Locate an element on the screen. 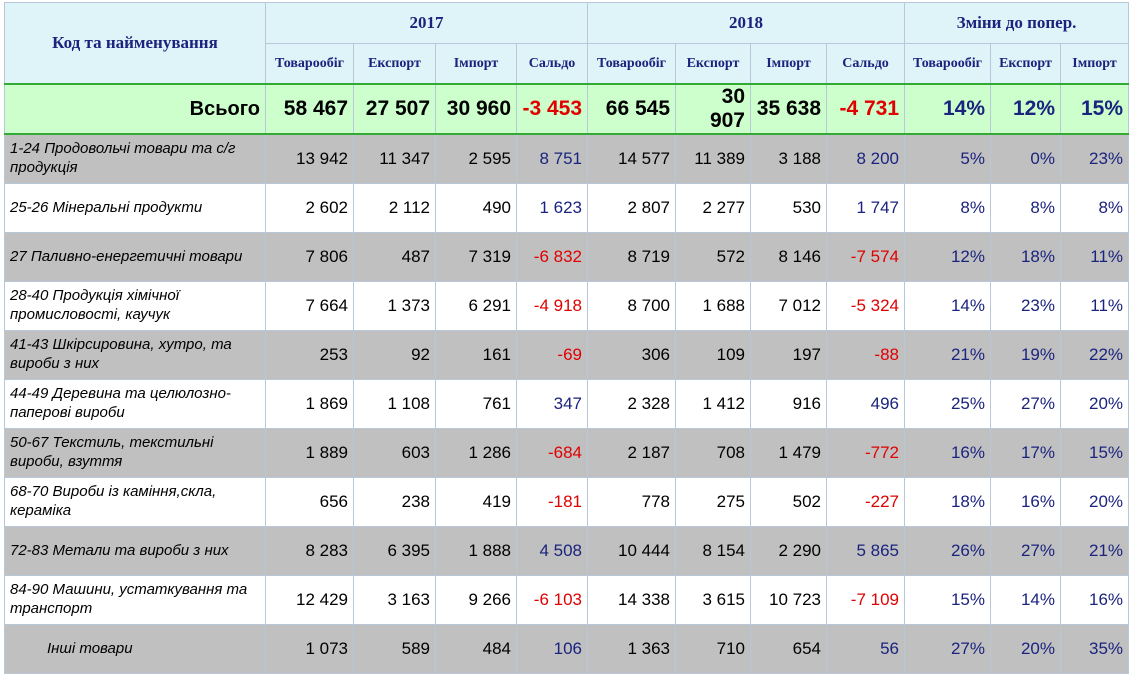 This screenshot has height=674, width=1132. cell: 92 is located at coordinates (394, 355).